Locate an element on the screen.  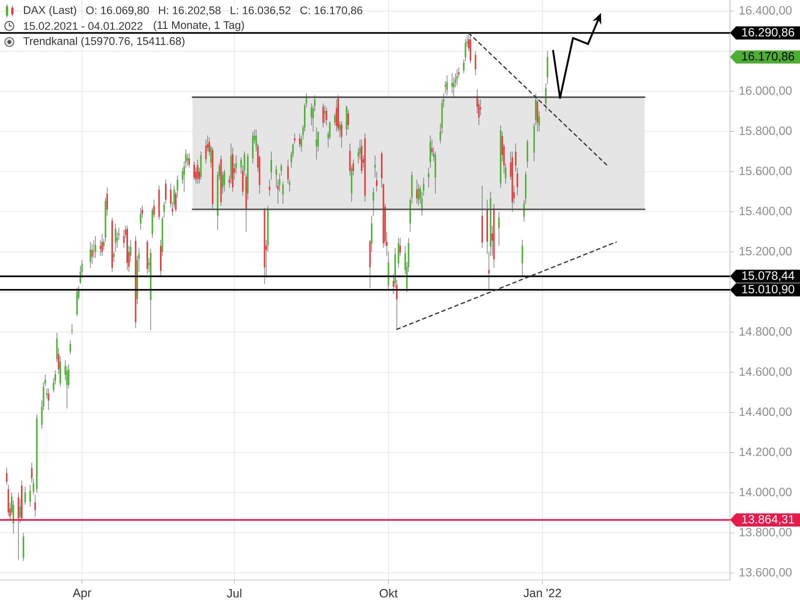
annotation: O: 16.069,80 is located at coordinates (117, 11).